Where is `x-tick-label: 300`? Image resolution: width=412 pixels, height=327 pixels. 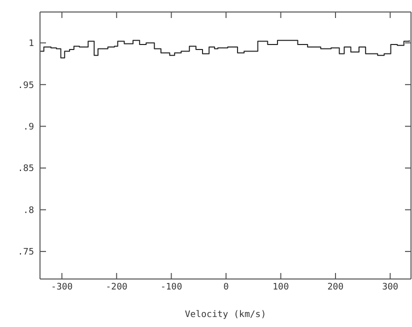
x-tick-label: 300 is located at coordinates (390, 287).